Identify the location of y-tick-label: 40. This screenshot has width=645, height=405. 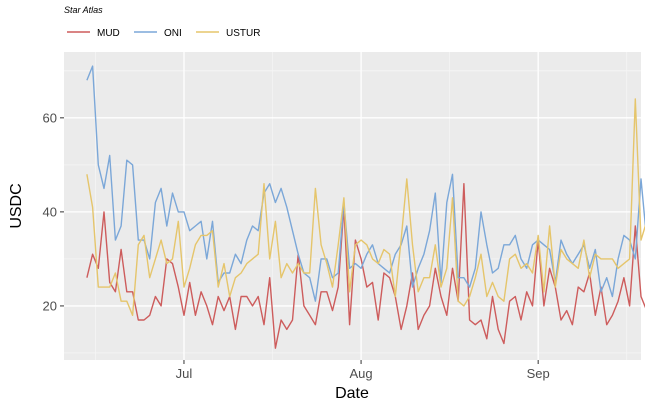
(50, 211).